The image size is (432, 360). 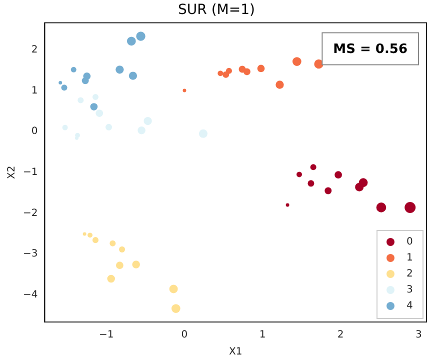 What do you see at coordinates (409, 242) in the screenshot?
I see `legend-label: 0` at bounding box center [409, 242].